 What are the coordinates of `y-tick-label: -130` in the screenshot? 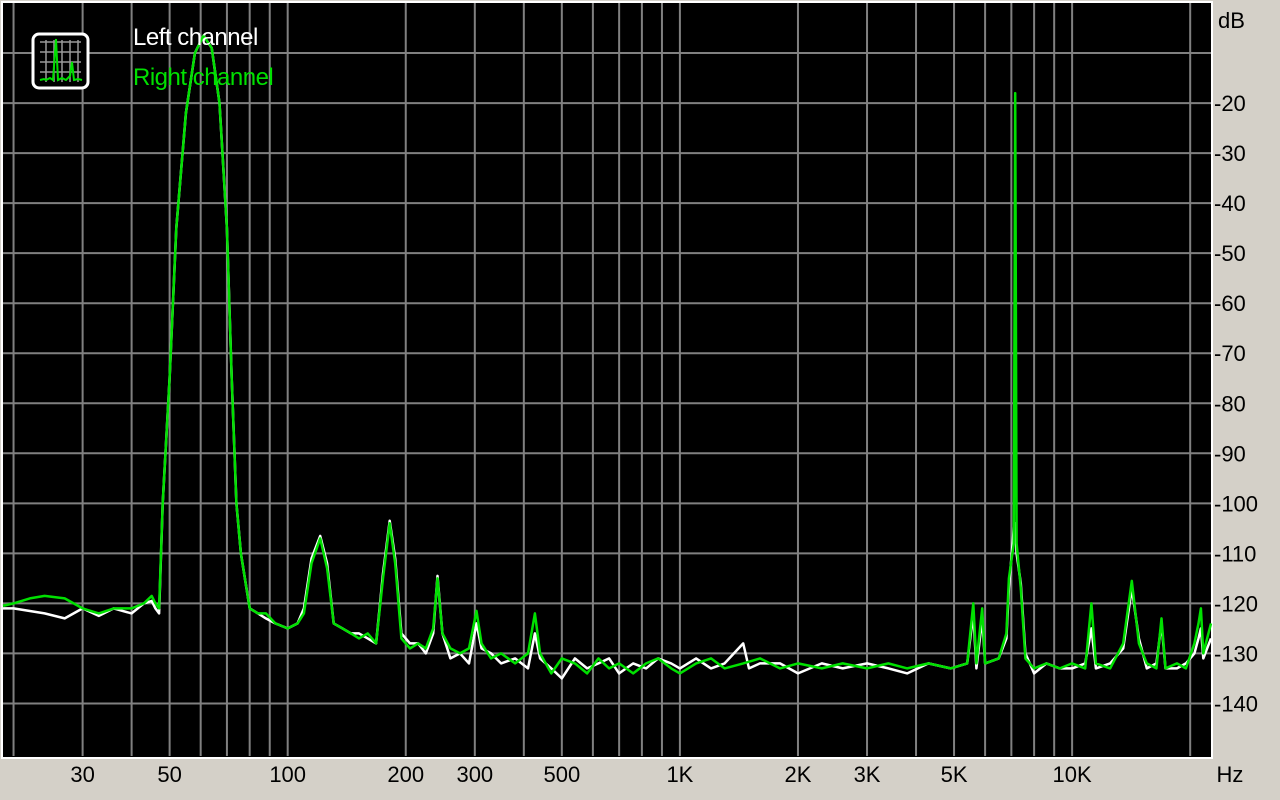 It's located at (1236, 653).